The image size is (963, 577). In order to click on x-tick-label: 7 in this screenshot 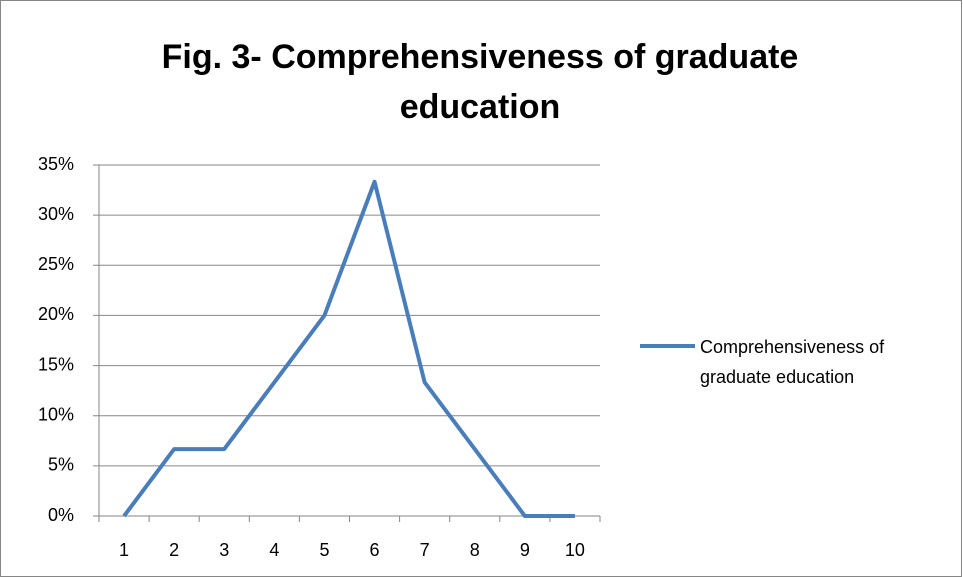, I will do `click(425, 550)`.